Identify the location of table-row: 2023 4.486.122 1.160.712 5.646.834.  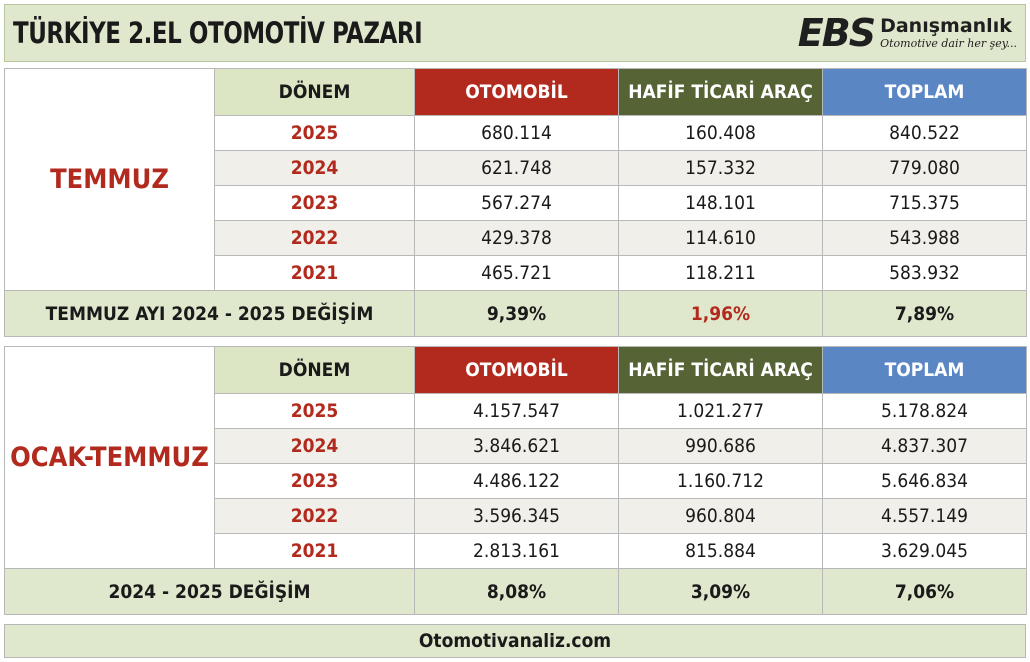
(516, 481).